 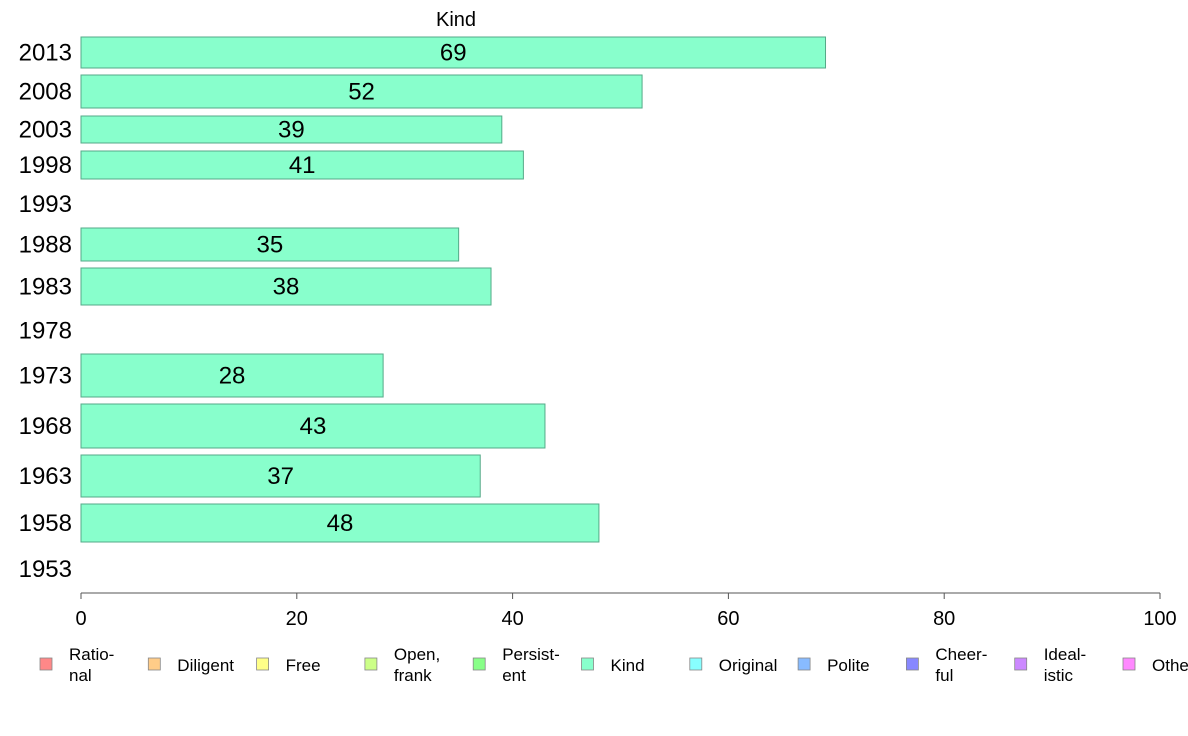 What do you see at coordinates (944, 619) in the screenshot?
I see `x-tick-label: 80` at bounding box center [944, 619].